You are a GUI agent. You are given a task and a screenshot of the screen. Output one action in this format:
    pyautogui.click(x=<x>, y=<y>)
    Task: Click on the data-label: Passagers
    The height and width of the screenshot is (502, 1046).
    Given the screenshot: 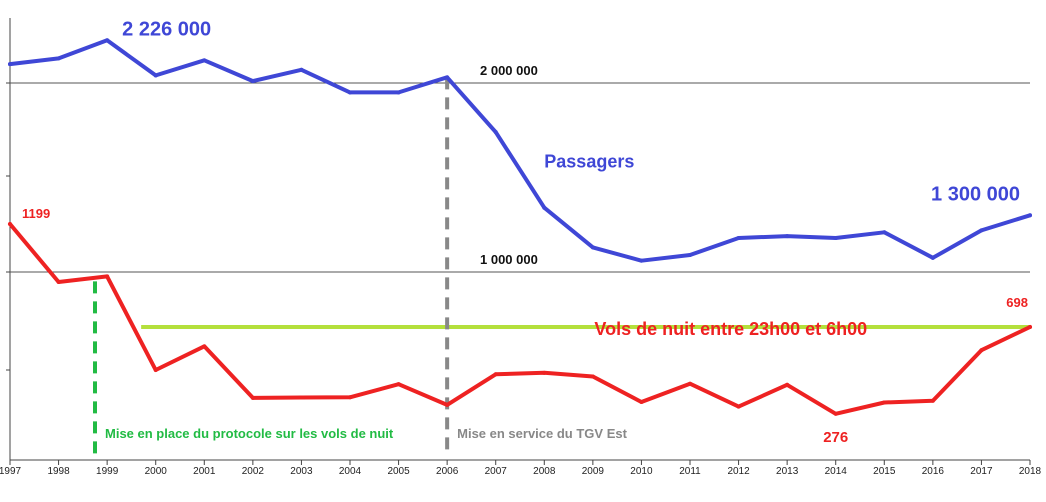 What is the action you would take?
    pyautogui.click(x=589, y=162)
    